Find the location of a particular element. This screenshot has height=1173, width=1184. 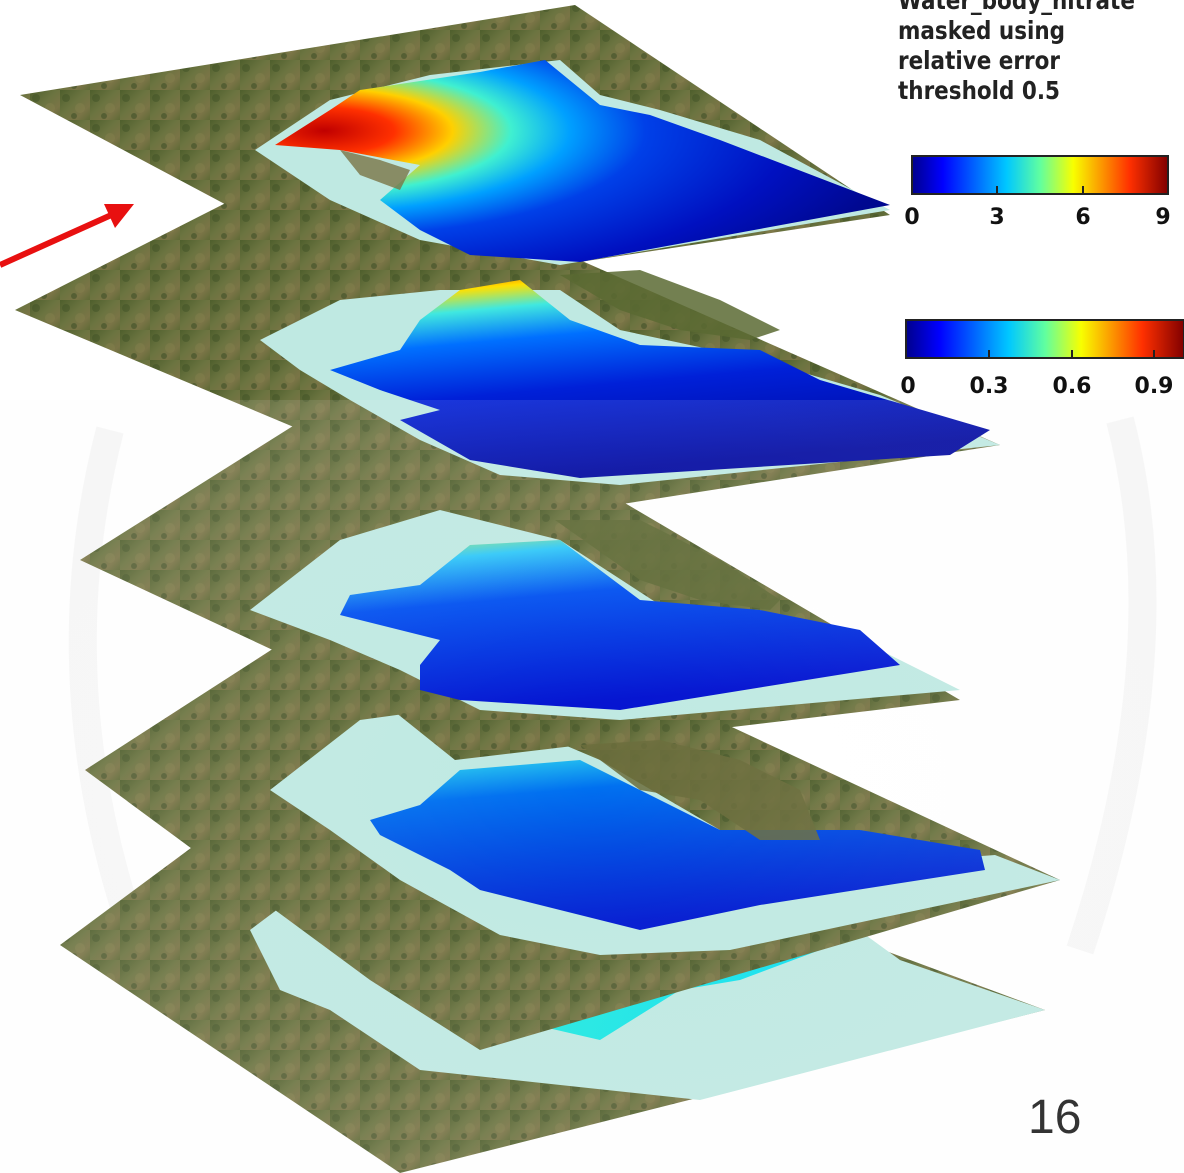

tick-label: 6 is located at coordinates (1083, 217).